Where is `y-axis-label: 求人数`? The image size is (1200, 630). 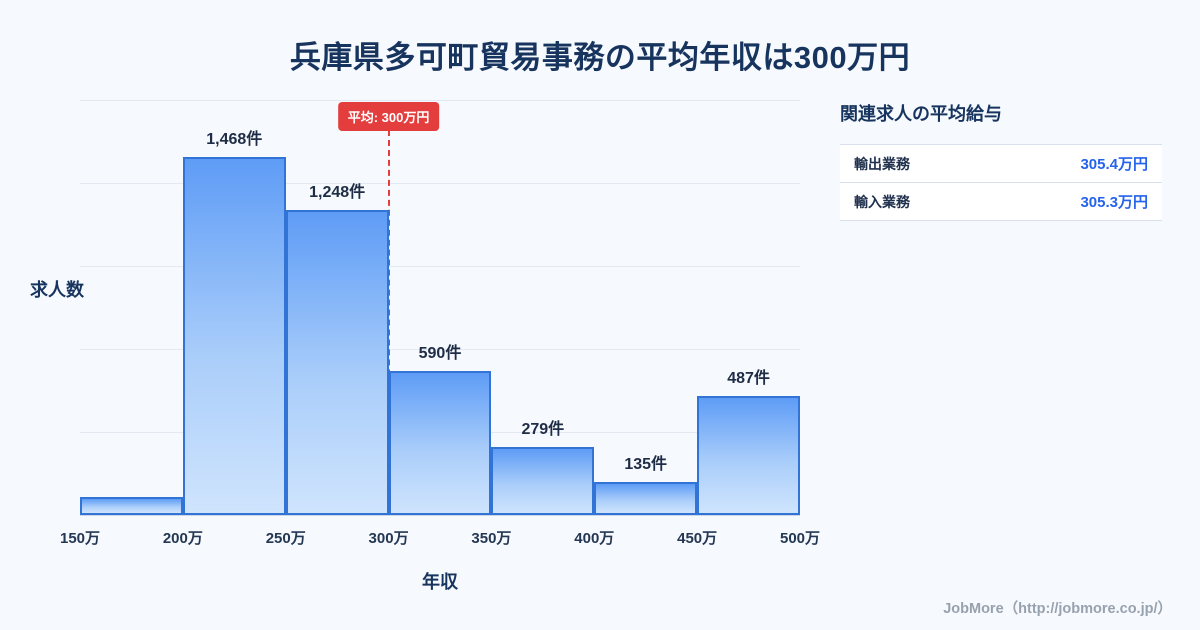 y-axis-label: 求人数 is located at coordinates (57, 290).